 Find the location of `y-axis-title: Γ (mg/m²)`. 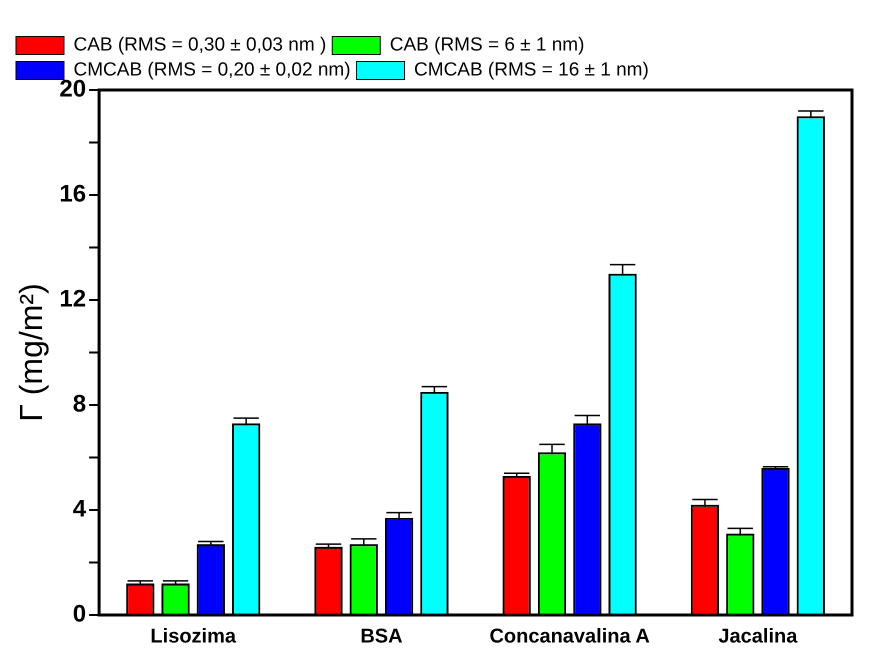

y-axis-title: Γ (mg/m²) is located at coordinates (31, 352).